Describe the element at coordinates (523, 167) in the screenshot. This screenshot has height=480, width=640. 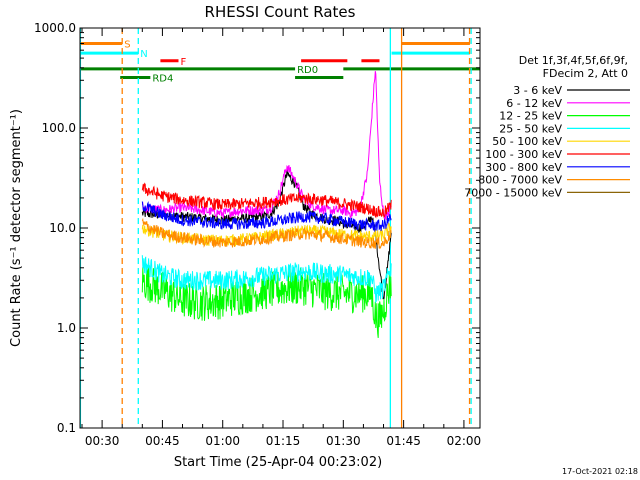
I see `legend-entry-label: 300 - 800 keV` at that location.